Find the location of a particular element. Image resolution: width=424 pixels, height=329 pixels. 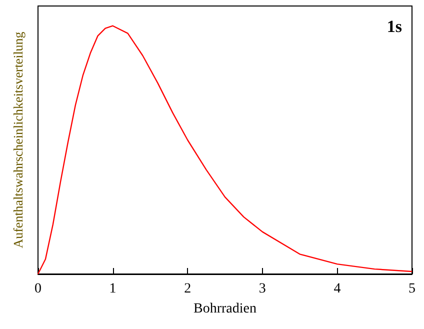

x-tick-label: 2 is located at coordinates (188, 289).